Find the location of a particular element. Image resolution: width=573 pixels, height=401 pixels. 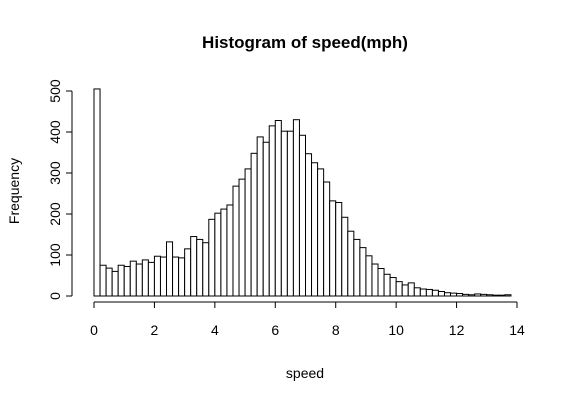

x-axis: 0 2 4 6 8 10 12 14 is located at coordinates (307, 319).